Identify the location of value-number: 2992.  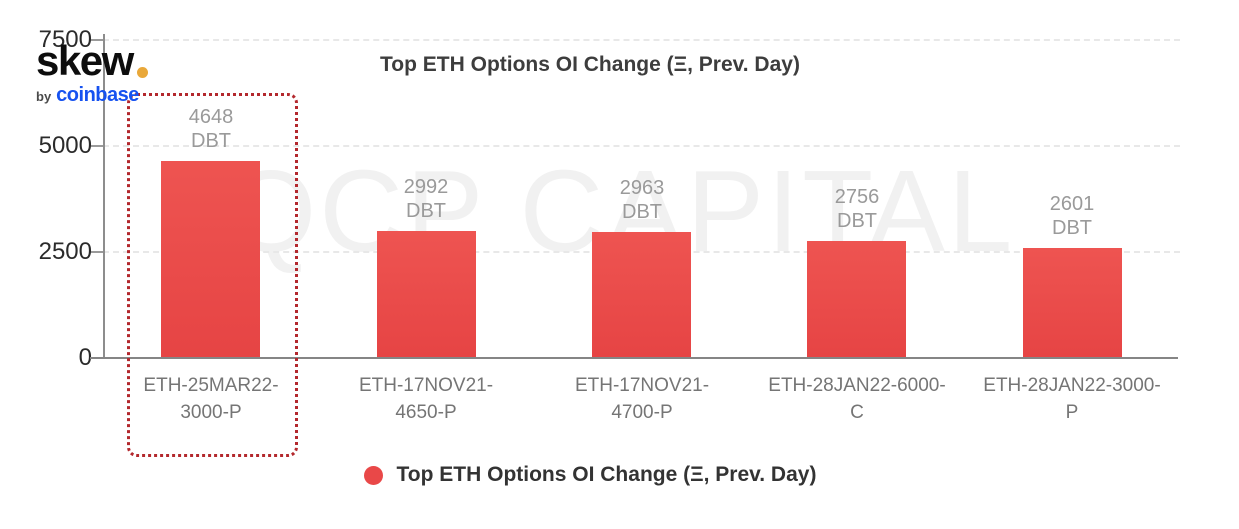
(426, 187).